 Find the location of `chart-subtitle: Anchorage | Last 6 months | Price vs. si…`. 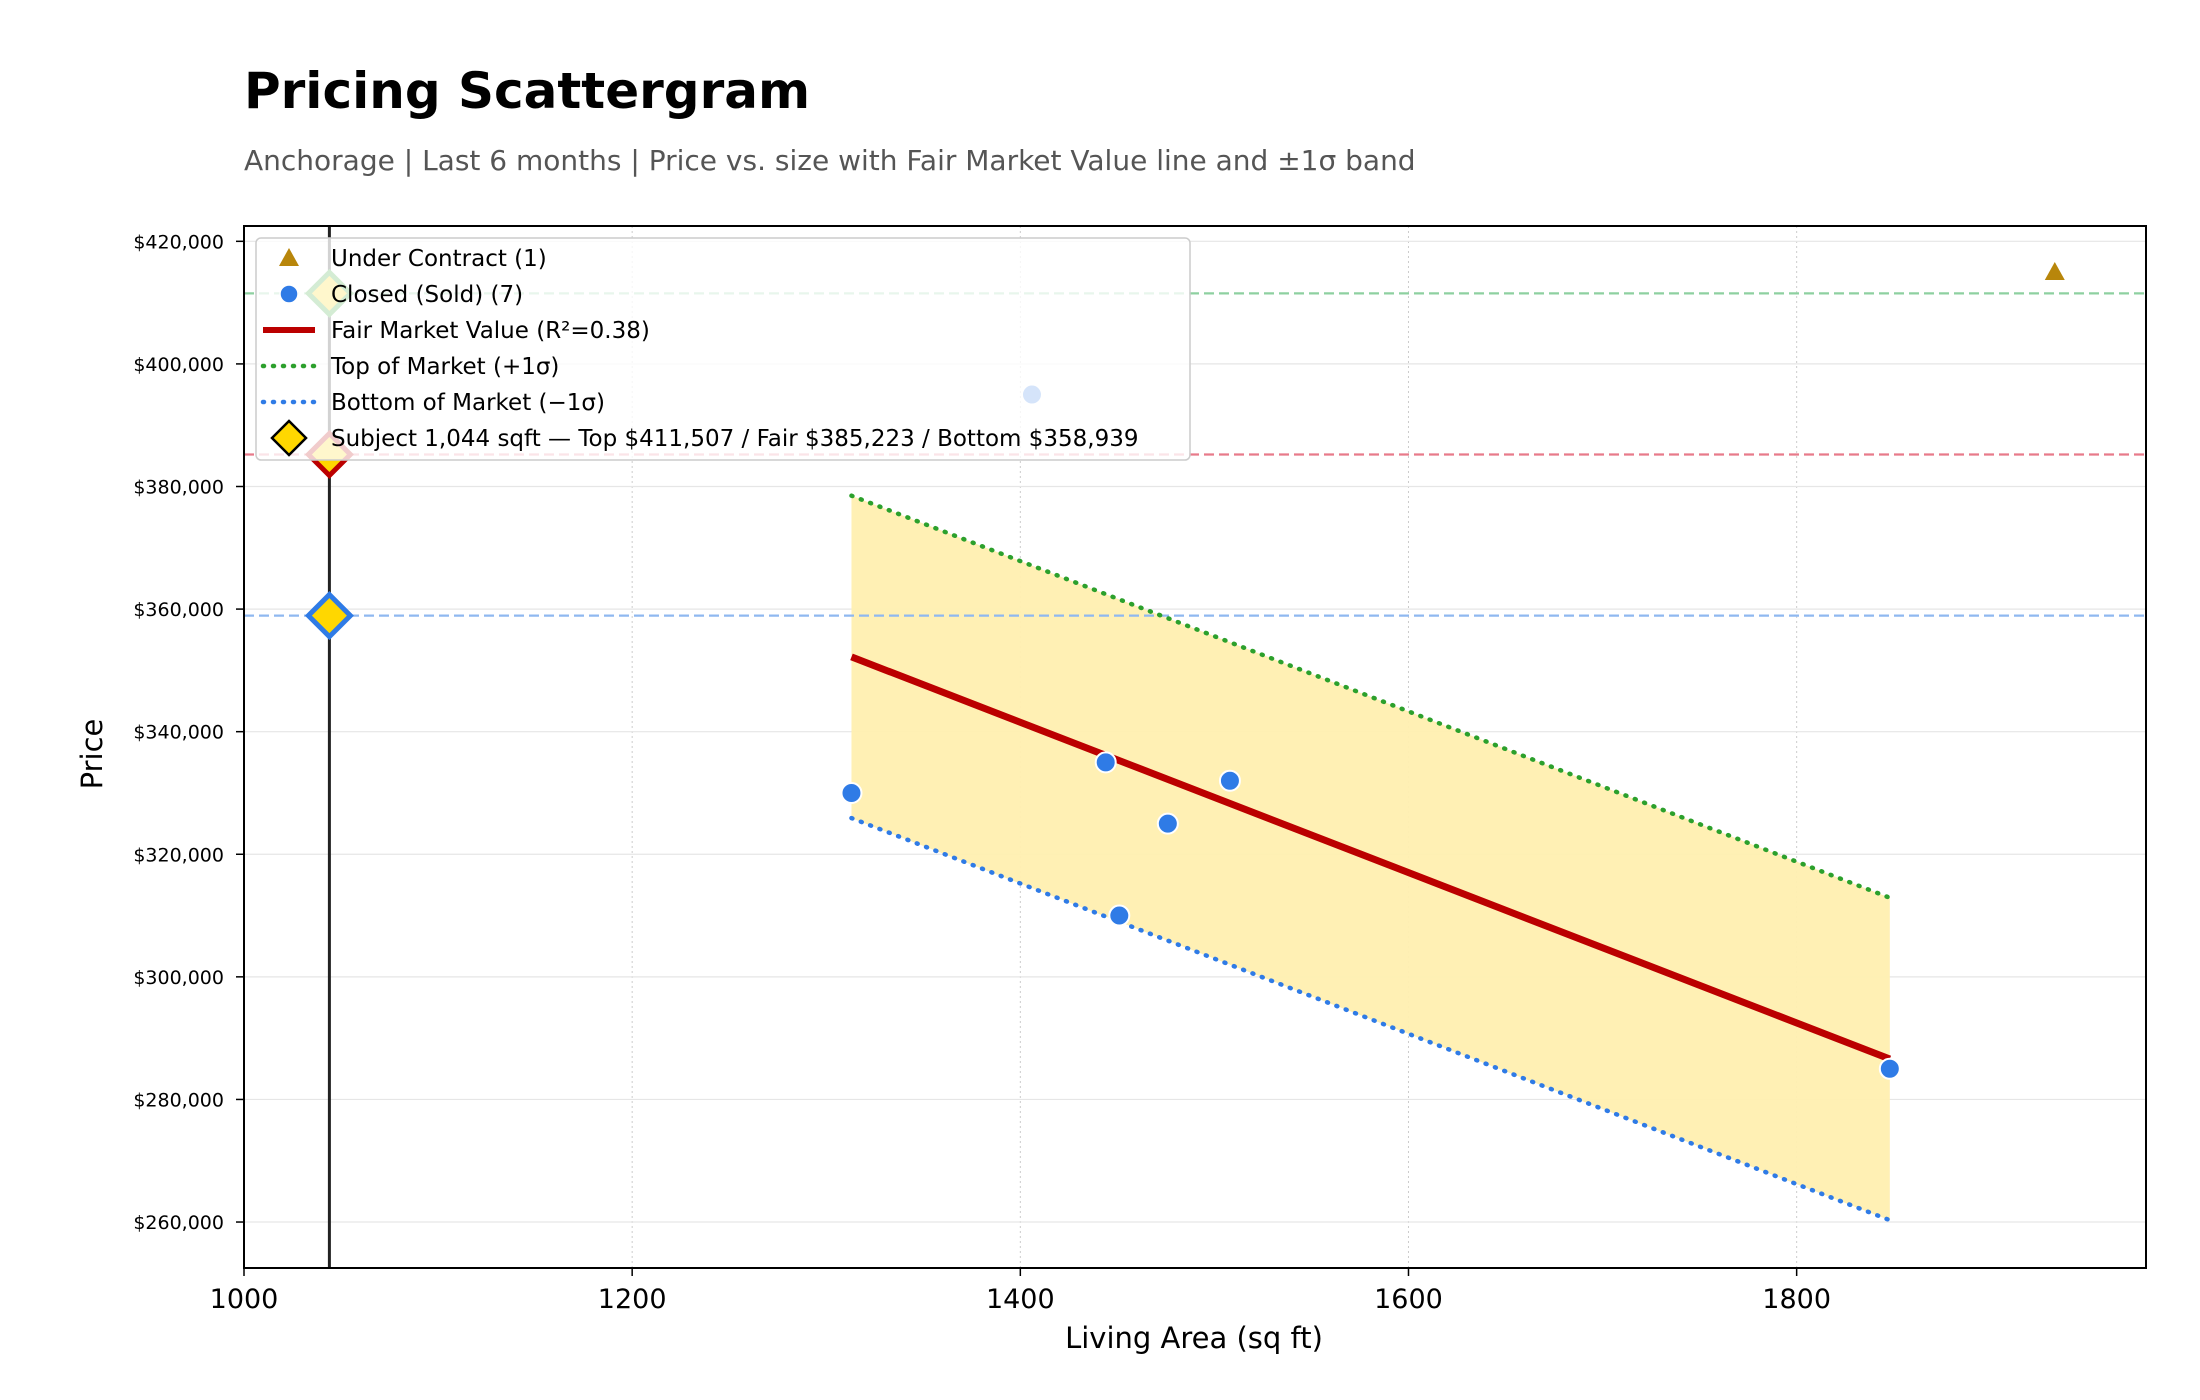

chart-subtitle: Anchorage | Last 6 months | Price vs. si… is located at coordinates (830, 160).